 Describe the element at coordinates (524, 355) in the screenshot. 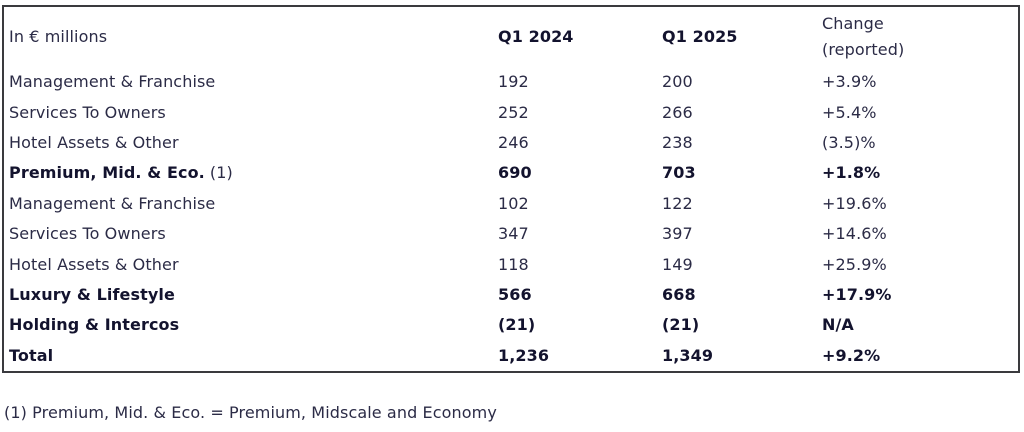

I see `value-q1-2024: 1,236` at that location.